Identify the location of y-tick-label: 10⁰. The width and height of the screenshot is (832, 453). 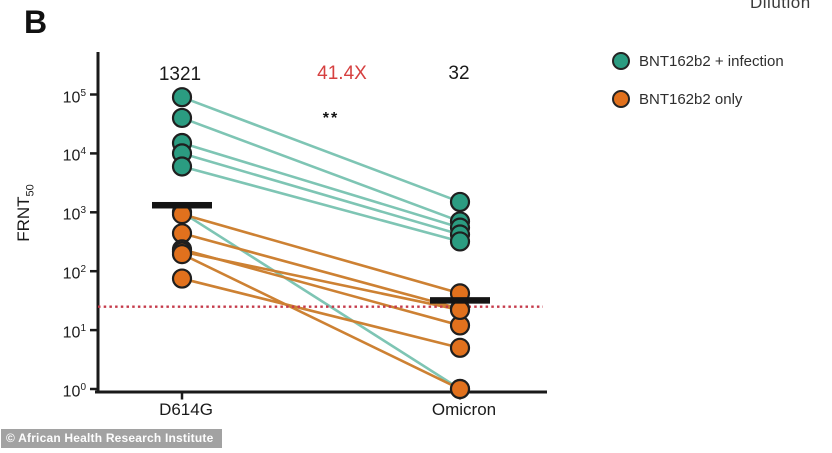
(74, 391).